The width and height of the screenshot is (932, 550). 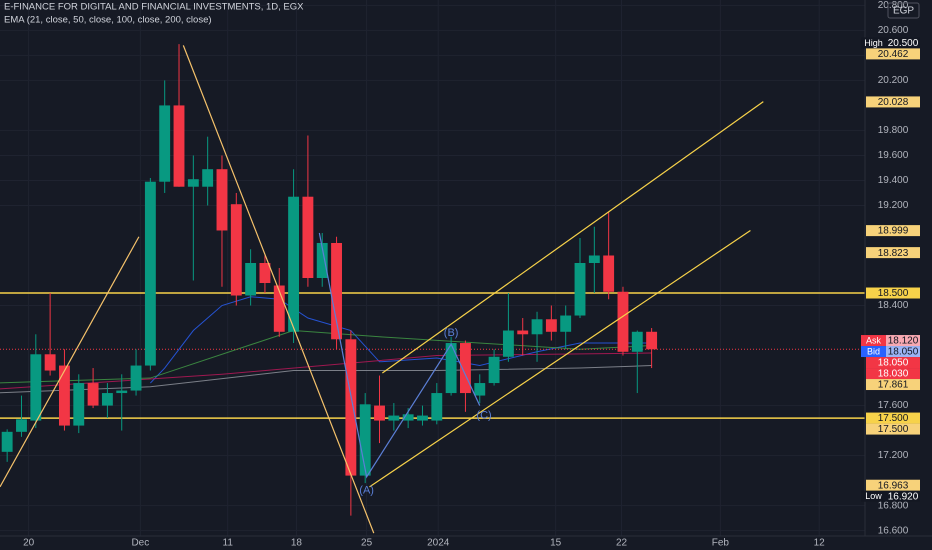 I want to click on price-label: 17.861, so click(x=893, y=385).